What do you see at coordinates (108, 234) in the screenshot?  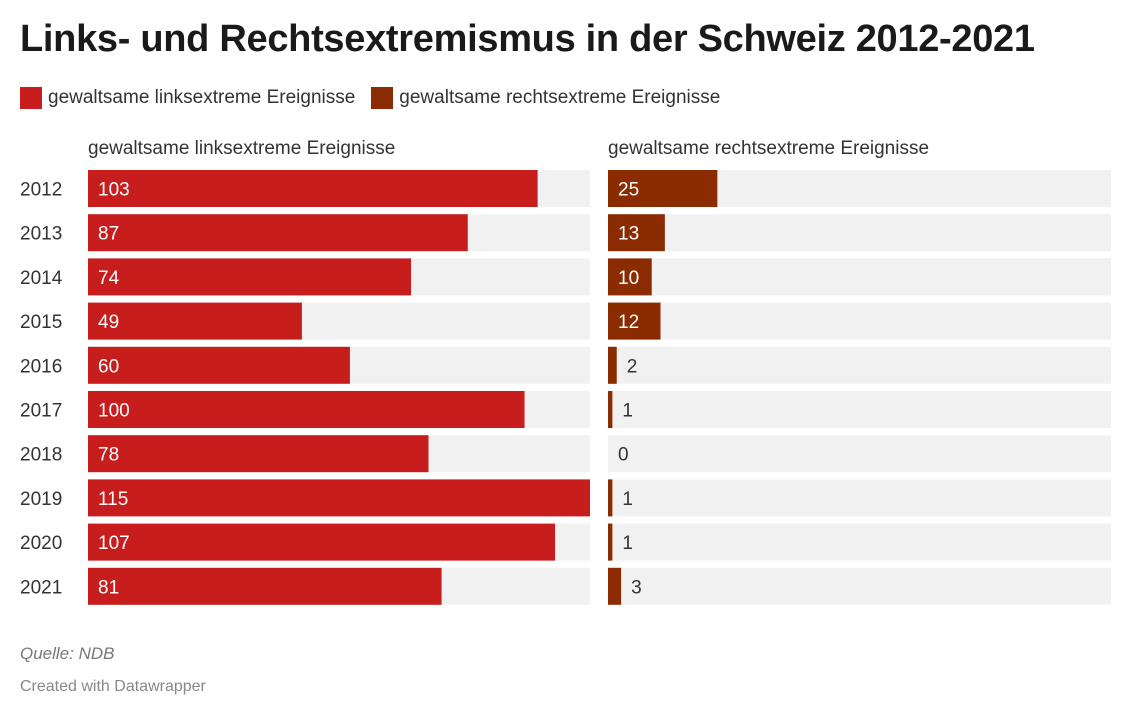 I see `bar-value-label: 87` at bounding box center [108, 234].